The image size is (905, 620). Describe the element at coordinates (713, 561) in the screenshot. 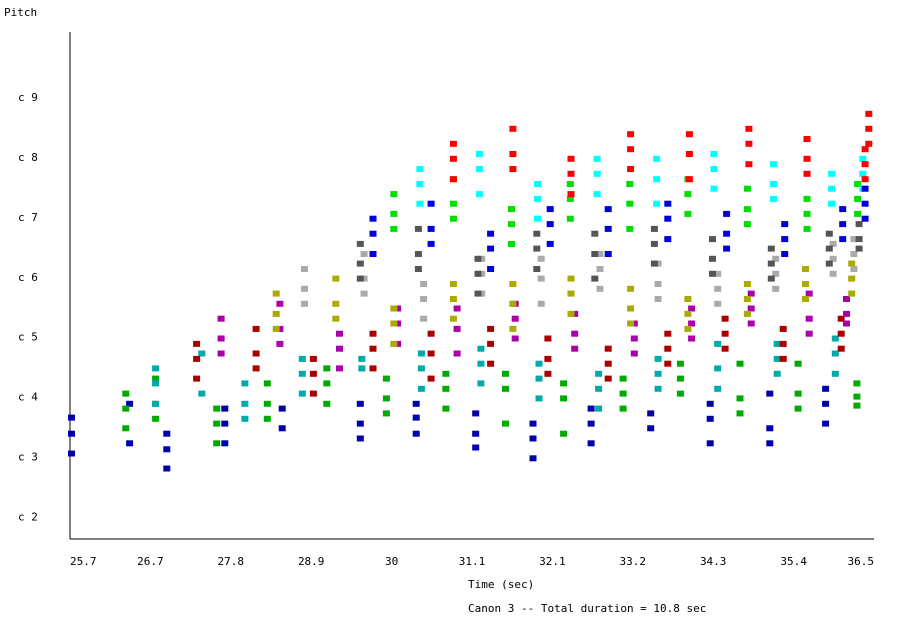

I see `x-tick-label: 34.3` at that location.